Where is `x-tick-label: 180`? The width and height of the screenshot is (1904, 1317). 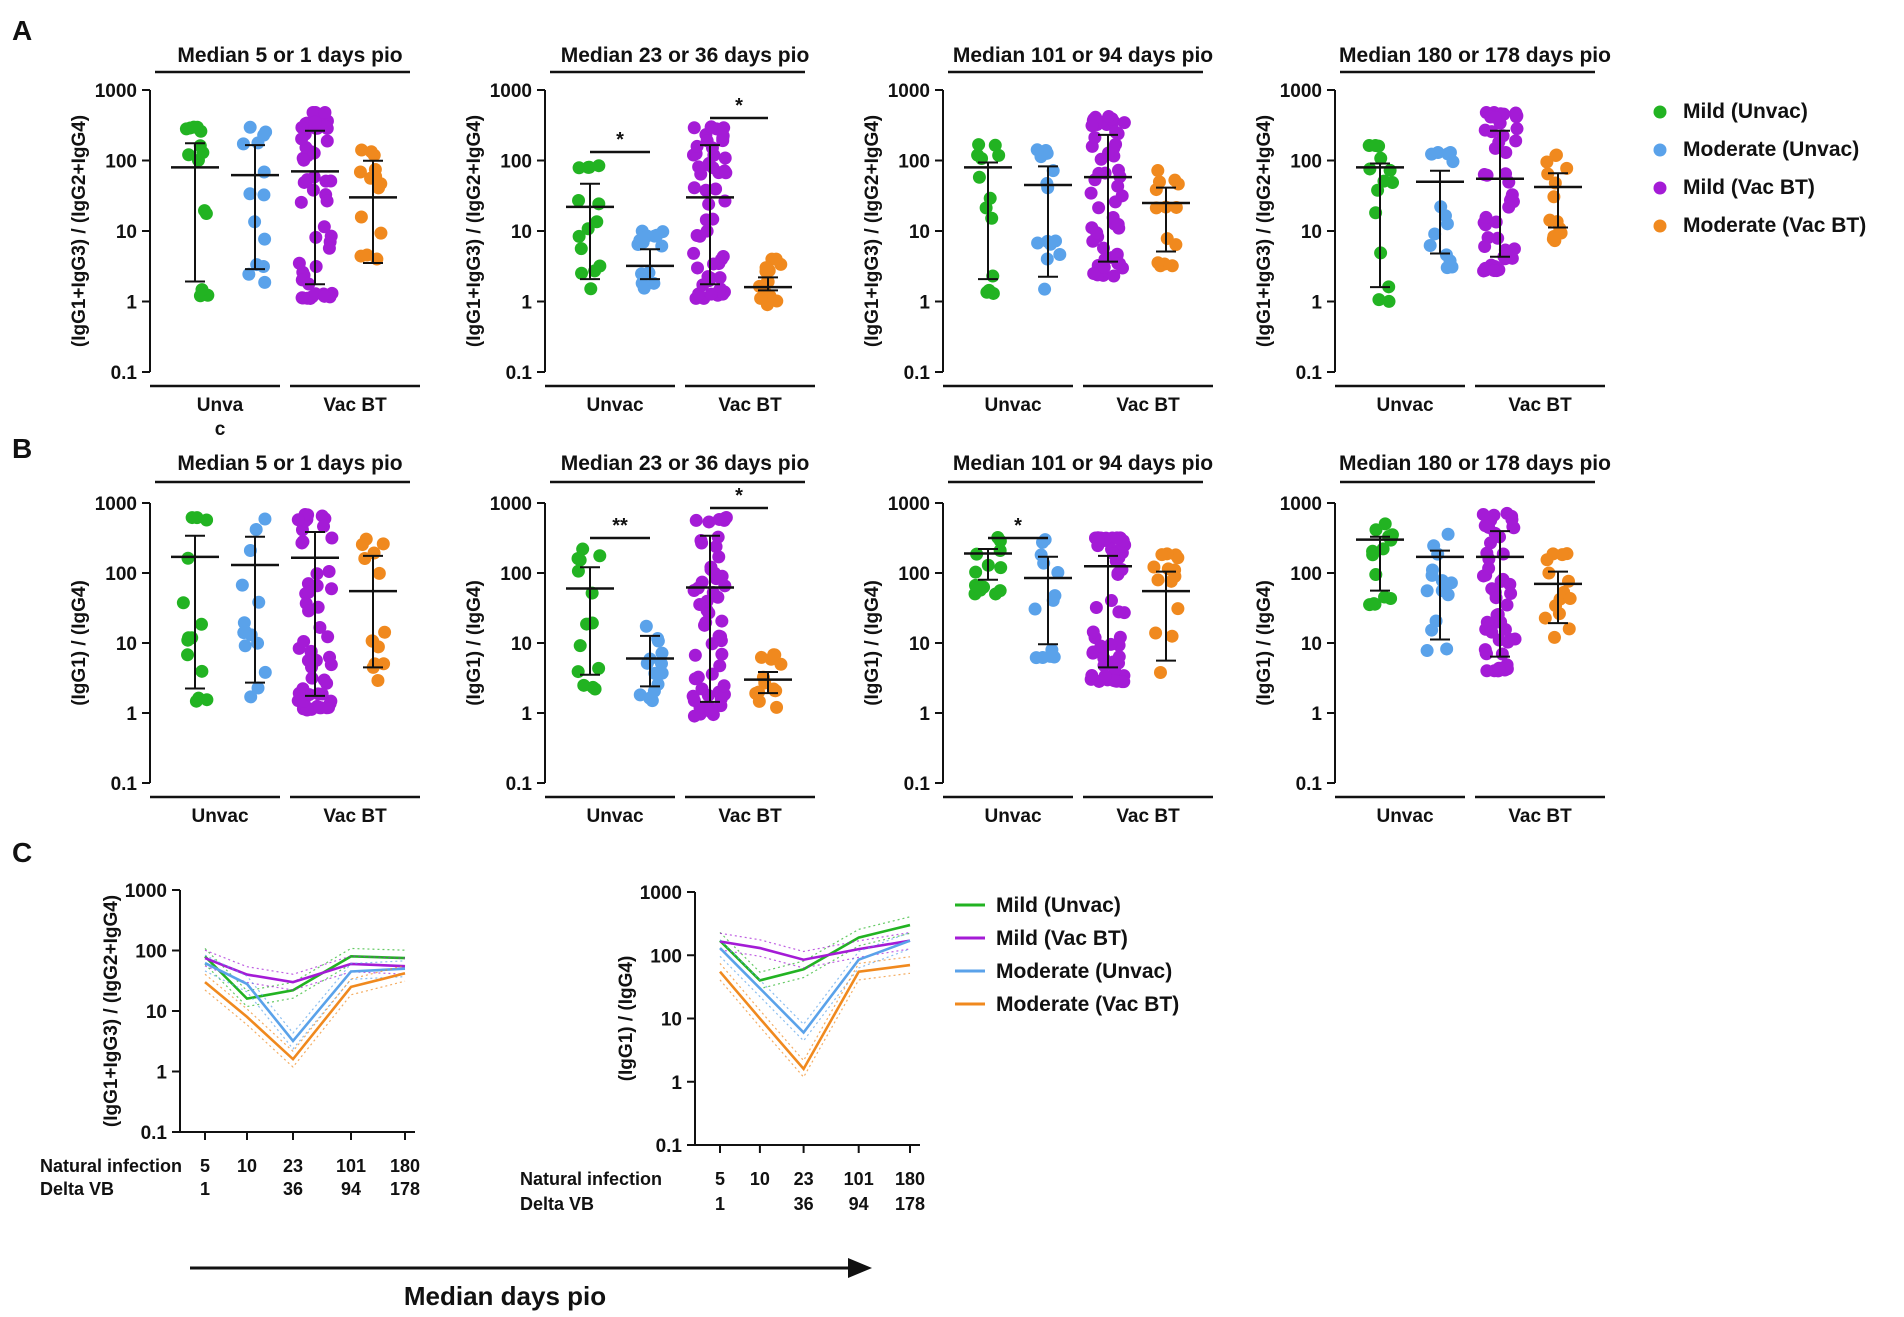
x-tick-label: 180 is located at coordinates (910, 1179).